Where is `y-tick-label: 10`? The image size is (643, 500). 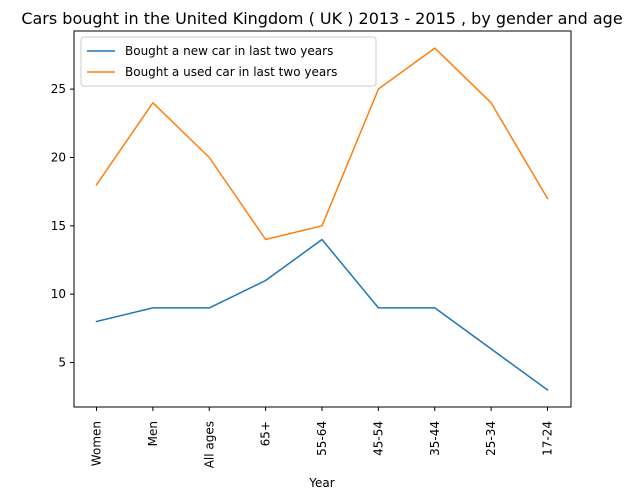
y-tick-label: 10 is located at coordinates (58, 294).